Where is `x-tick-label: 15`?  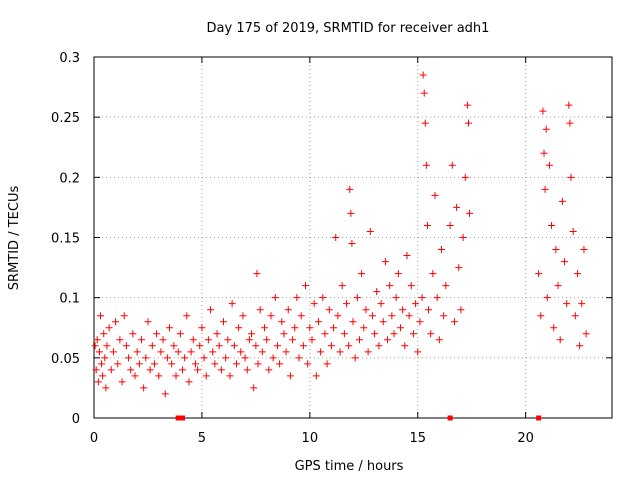 x-tick-label: 15 is located at coordinates (417, 438).